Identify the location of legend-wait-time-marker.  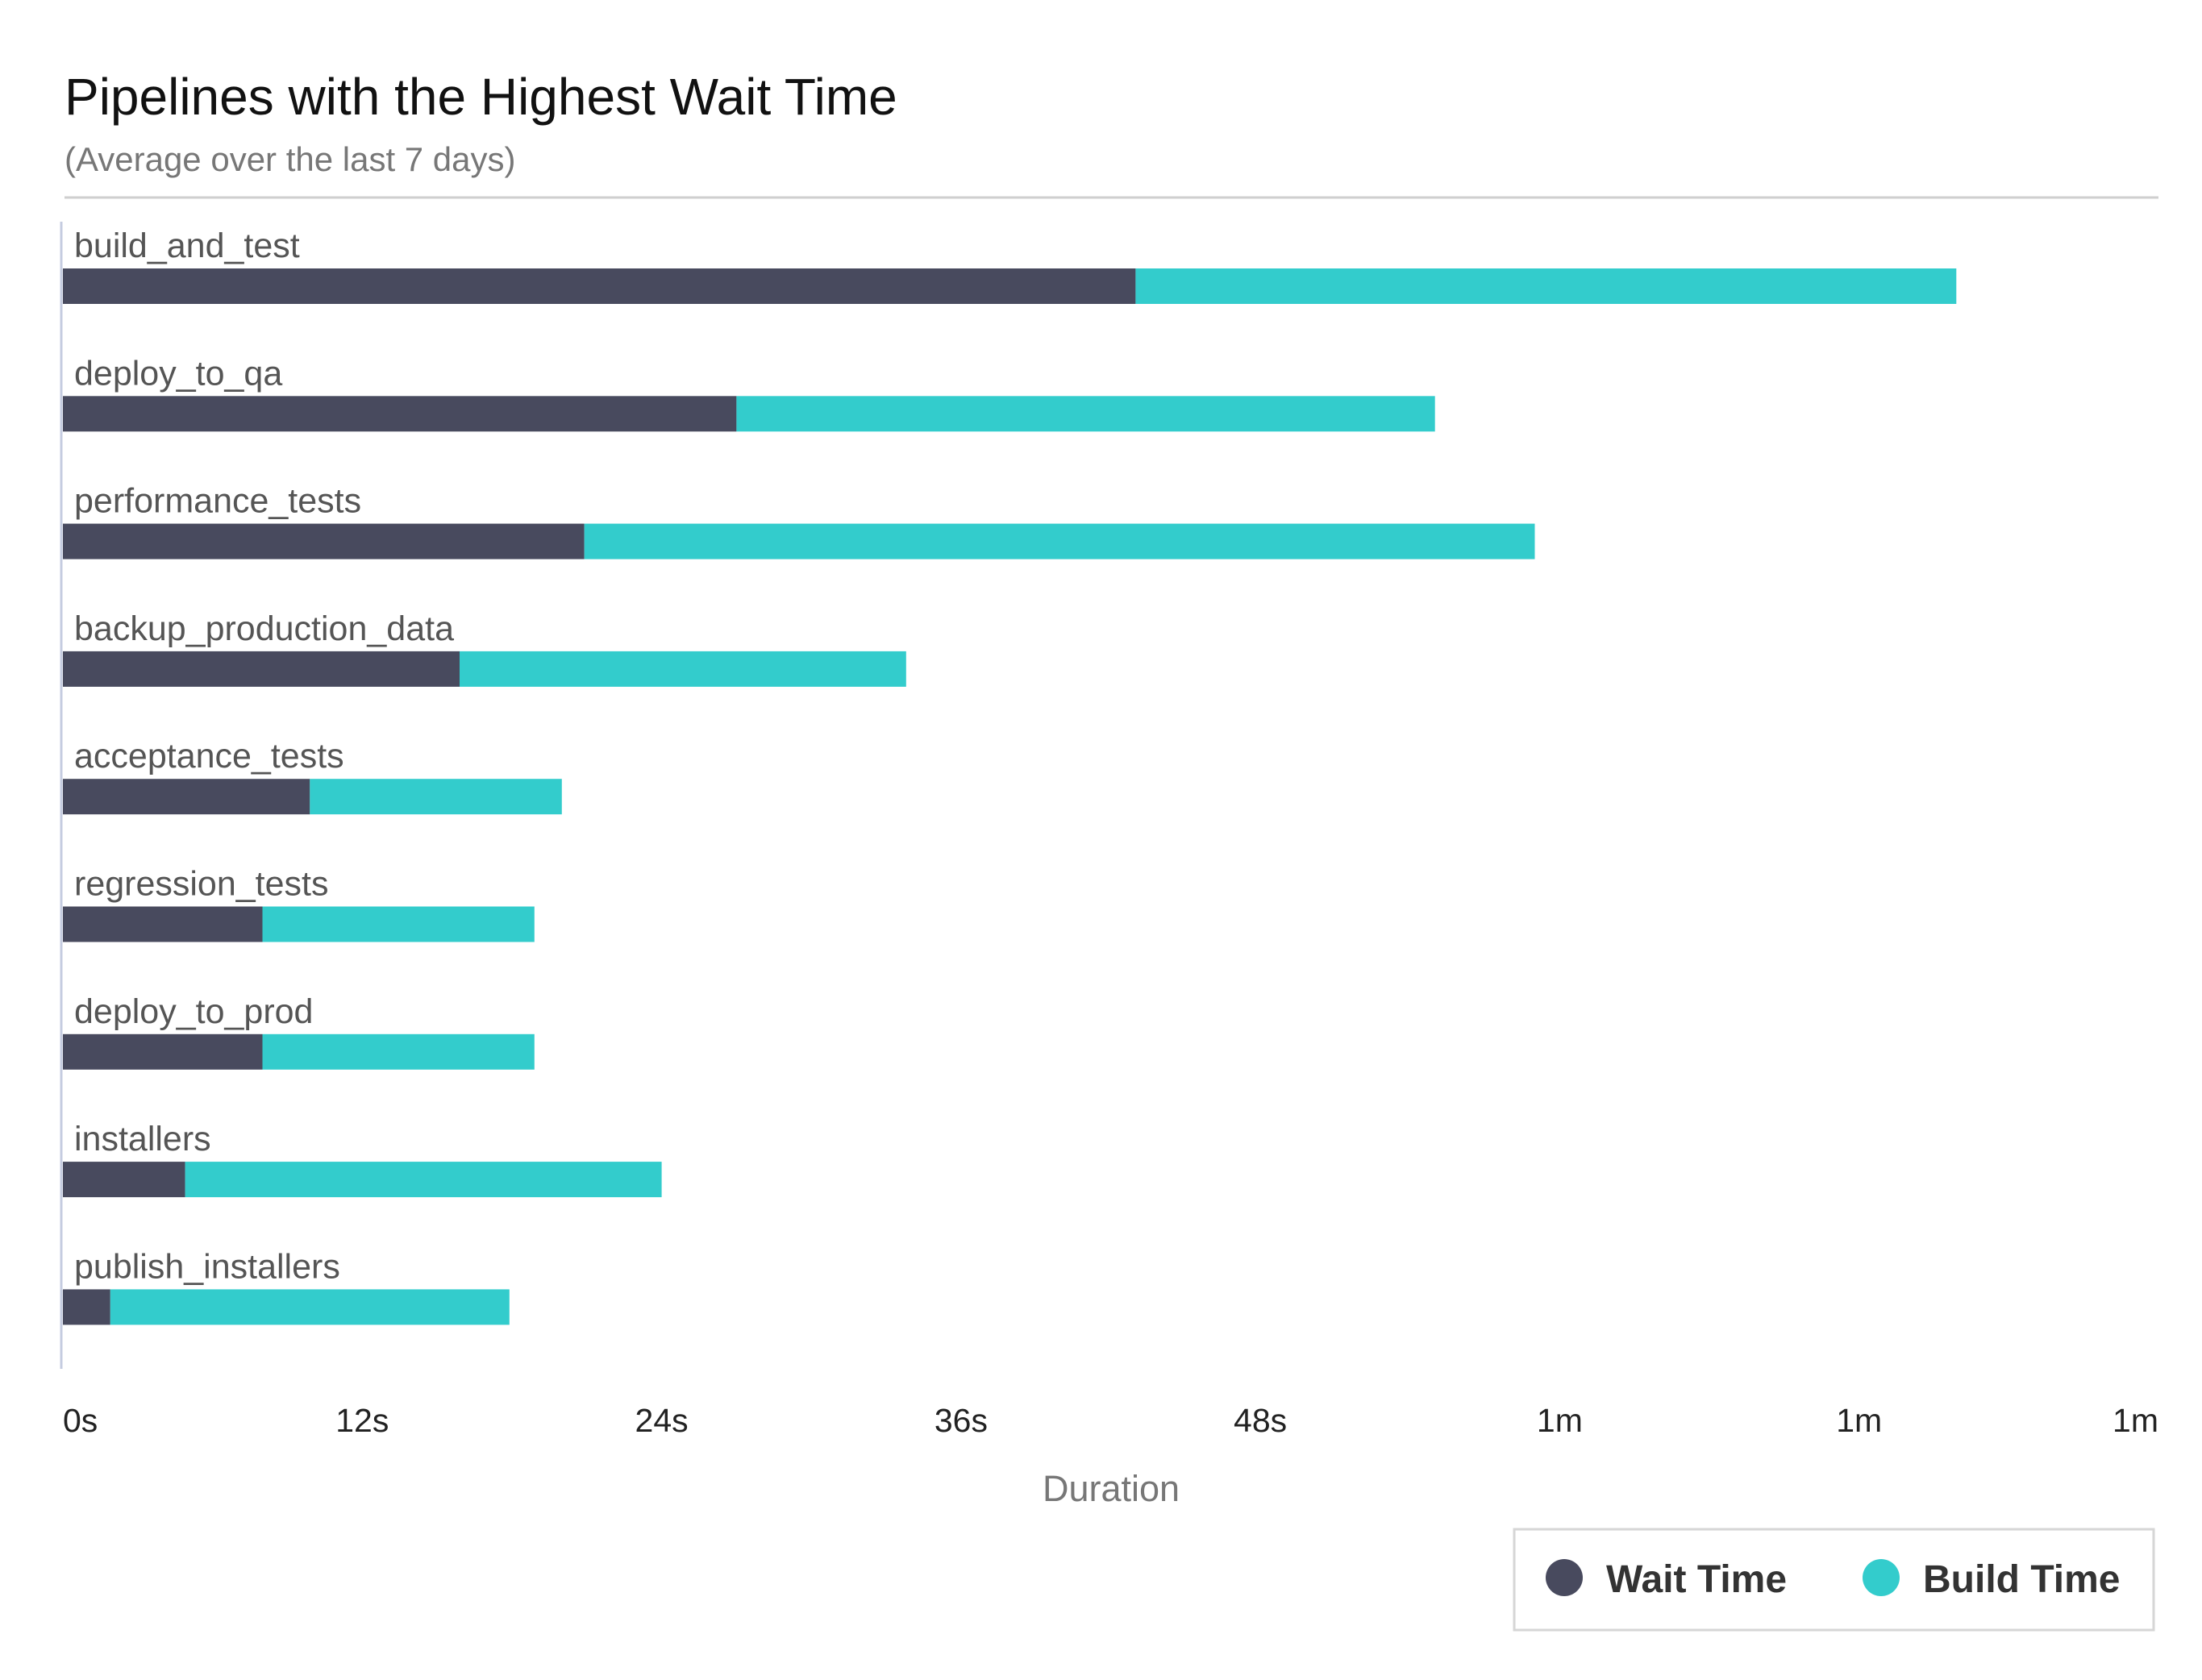
(1564, 1577).